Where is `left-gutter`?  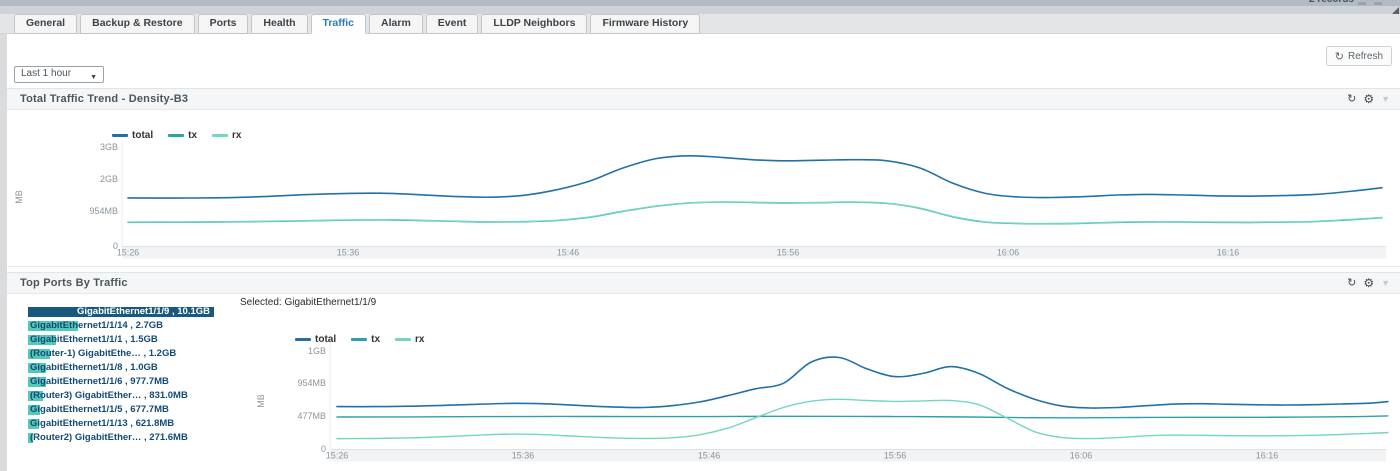 left-gutter is located at coordinates (3, 252).